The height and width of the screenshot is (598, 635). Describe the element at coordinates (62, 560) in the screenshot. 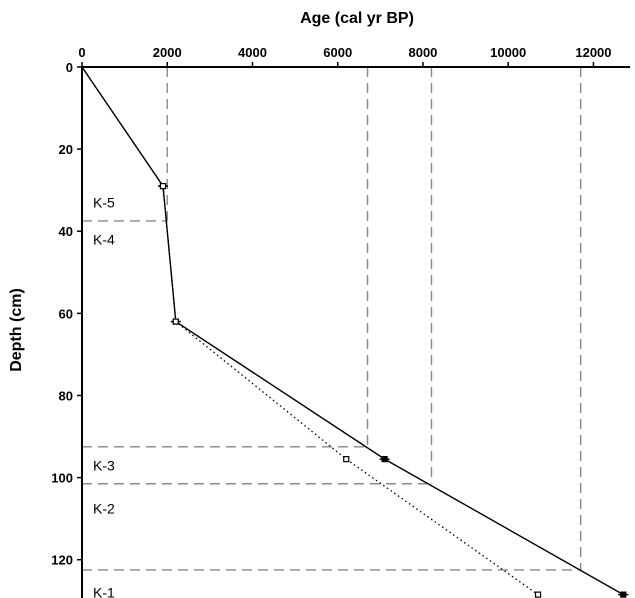

I see `y-tick-label-120: 120` at that location.